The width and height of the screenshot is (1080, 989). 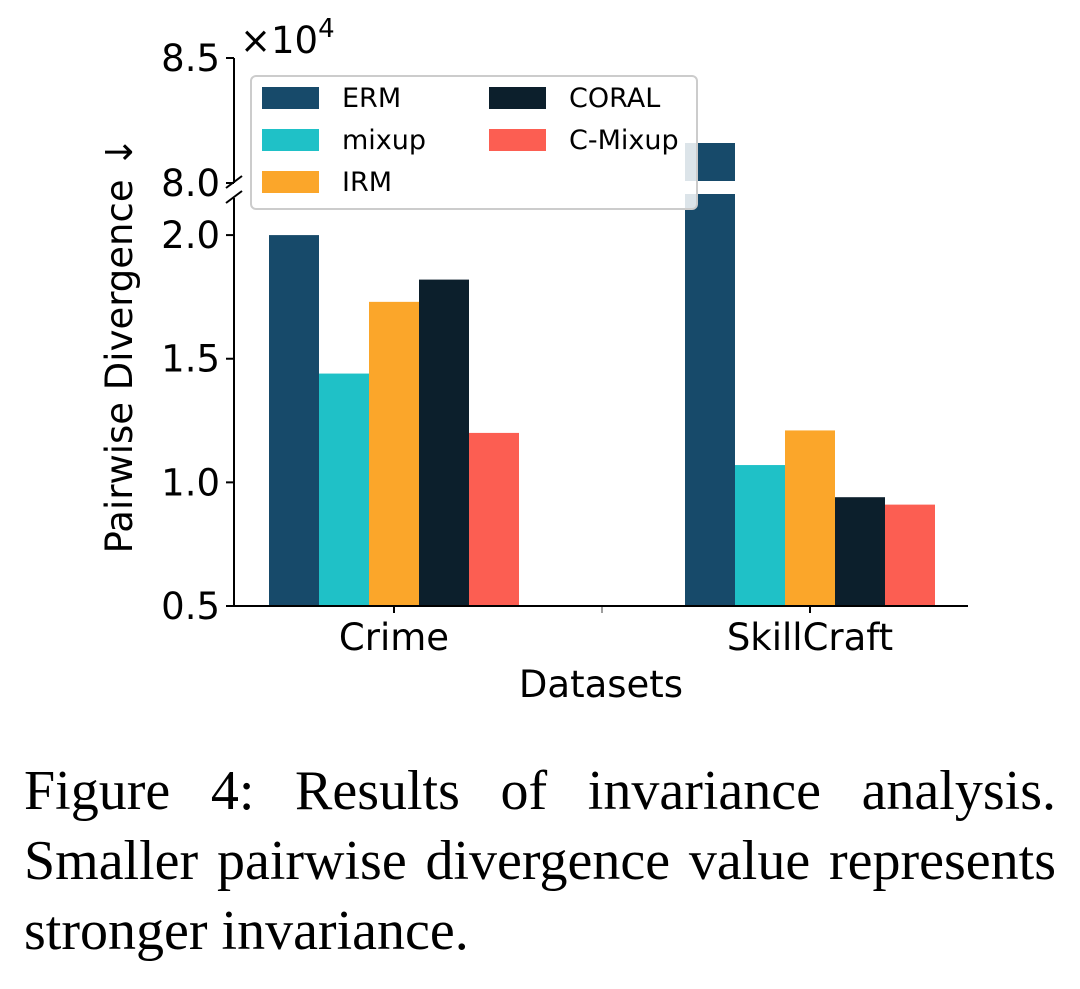 What do you see at coordinates (601, 684) in the screenshot?
I see `x-axis-label: Datasets` at bounding box center [601, 684].